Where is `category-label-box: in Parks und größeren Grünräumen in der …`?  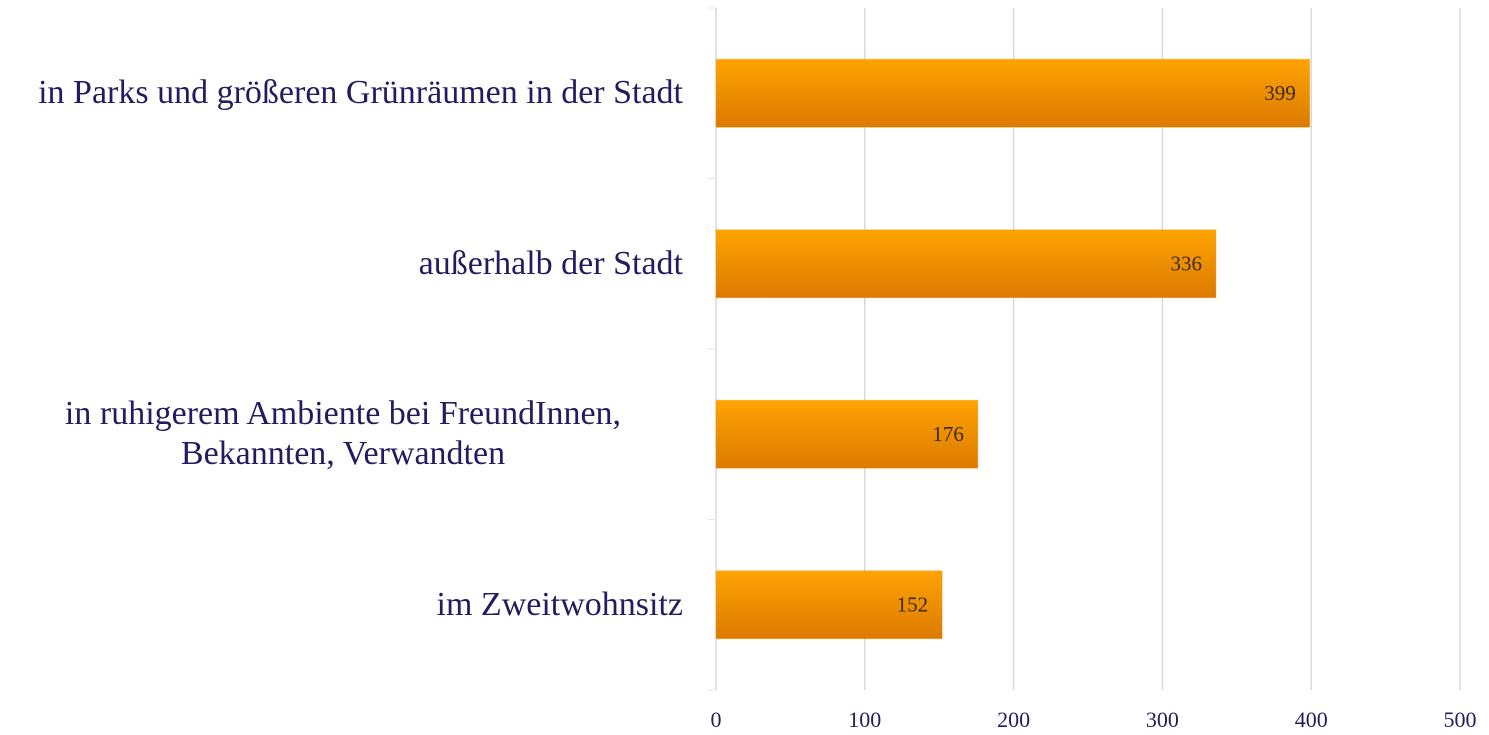 category-label-box: in Parks und größeren Grünräumen in der … is located at coordinates (343, 93).